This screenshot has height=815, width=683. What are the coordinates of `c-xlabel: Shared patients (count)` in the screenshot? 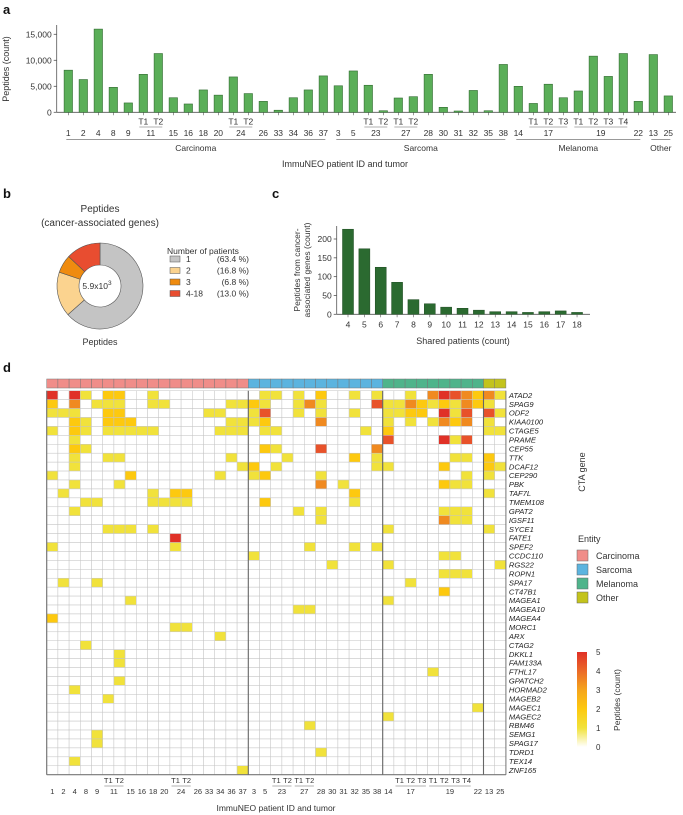 It's located at (463, 341).